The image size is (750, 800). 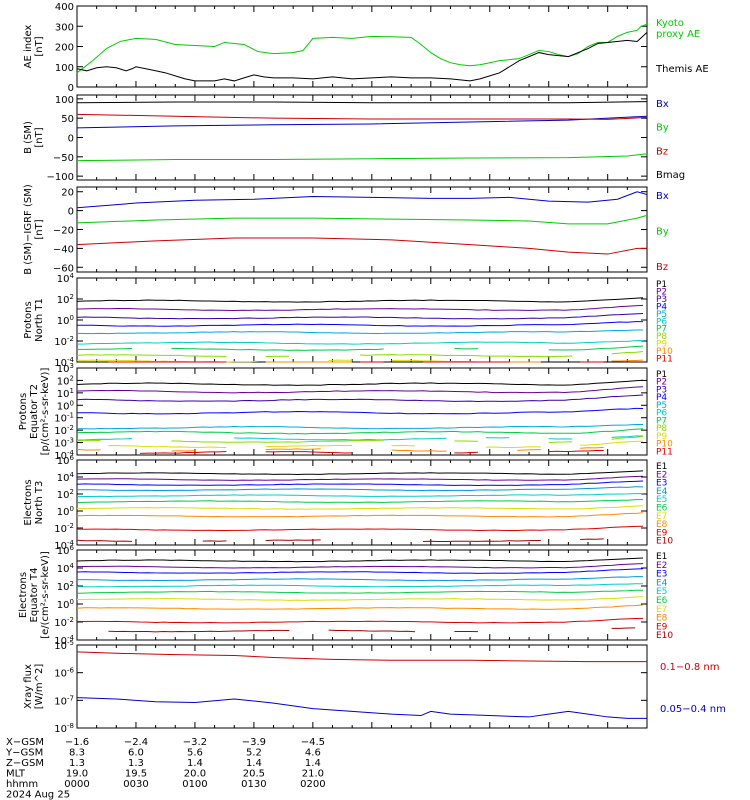 What do you see at coordinates (662, 151) in the screenshot?
I see `legend-label: Bz` at bounding box center [662, 151].